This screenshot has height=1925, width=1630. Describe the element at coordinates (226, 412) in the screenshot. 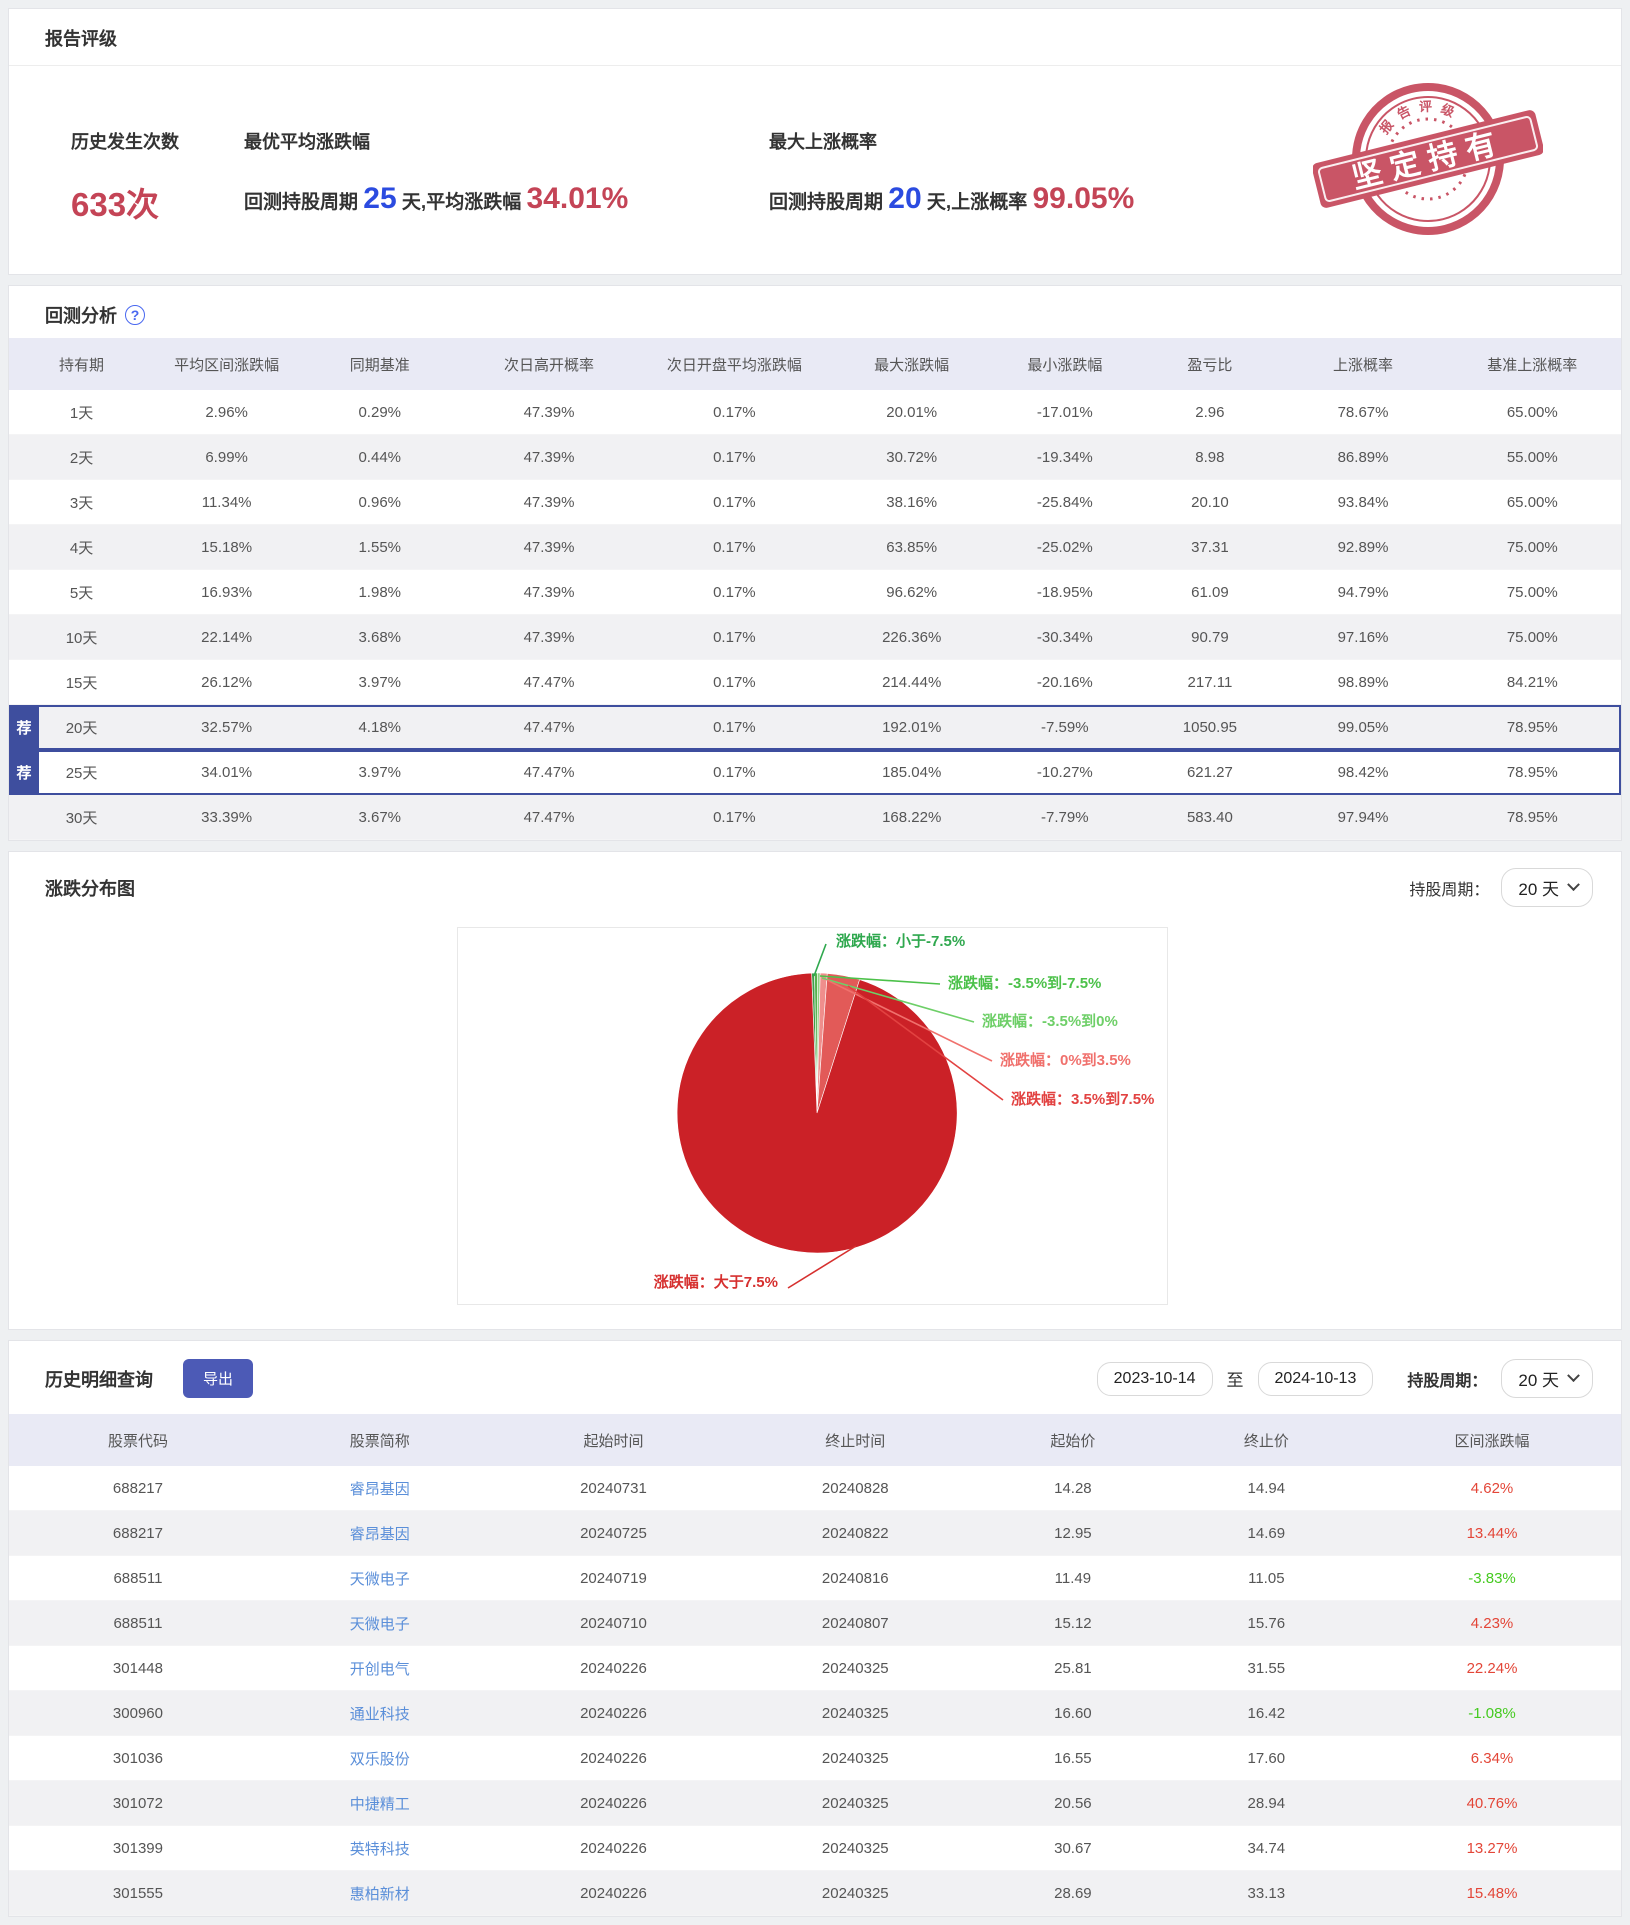

I see `backtest-cell: 2.96%` at that location.